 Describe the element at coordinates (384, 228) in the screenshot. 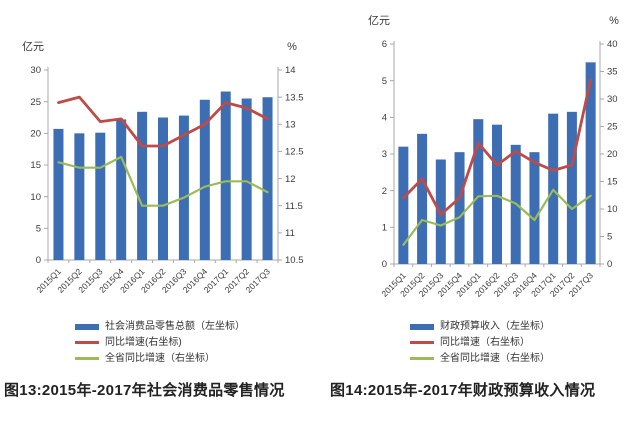

I see `left-axis-tick-label: 1` at that location.